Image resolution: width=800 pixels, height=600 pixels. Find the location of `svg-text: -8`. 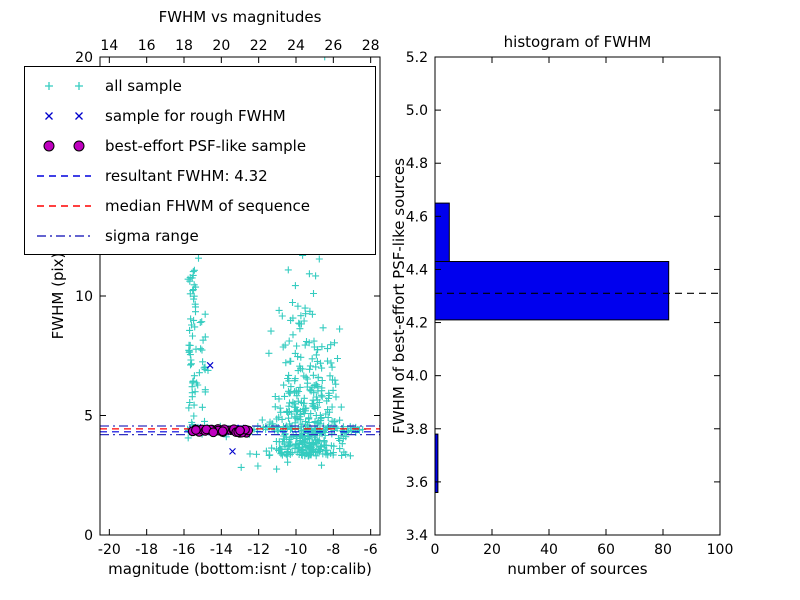

svg-text: -8 is located at coordinates (333, 550).